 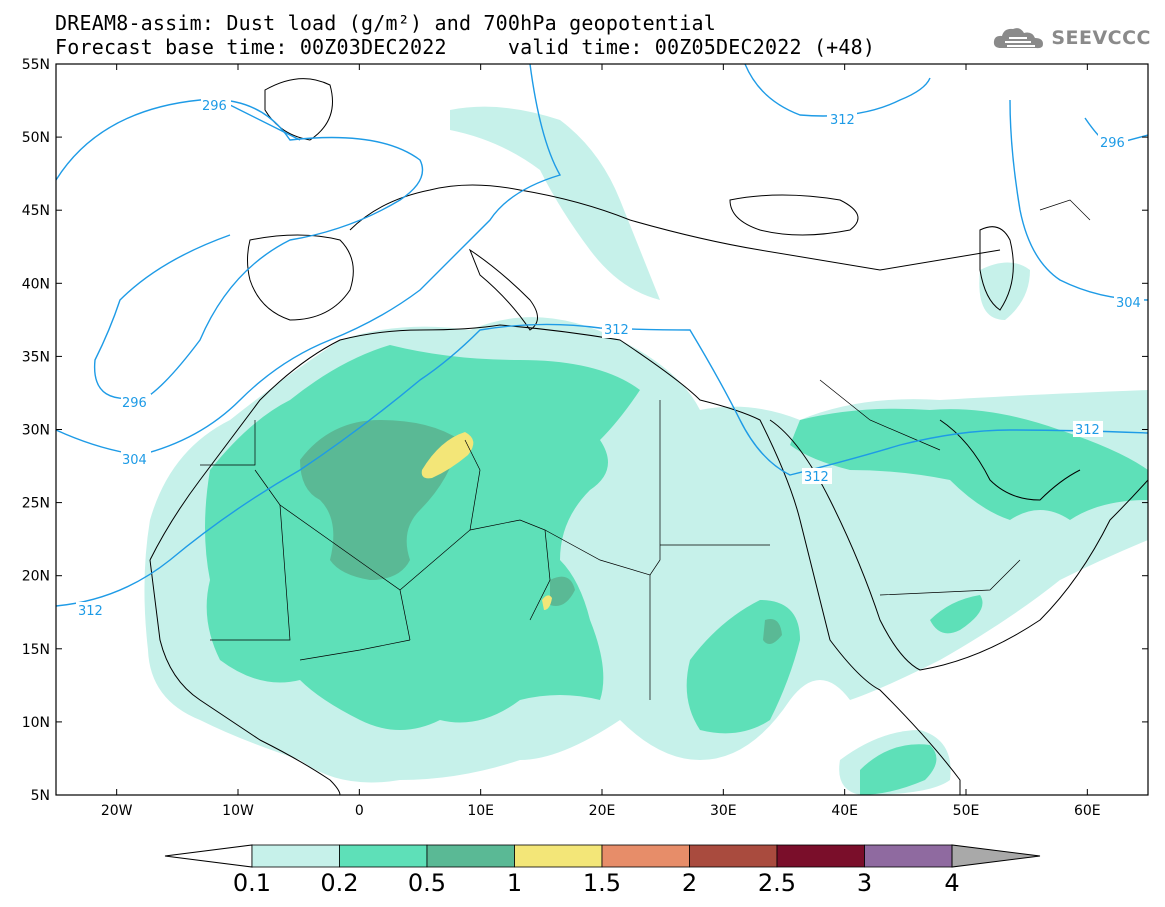 What do you see at coordinates (547, 602) in the screenshot?
I see `dust-band-1-chad` at bounding box center [547, 602].